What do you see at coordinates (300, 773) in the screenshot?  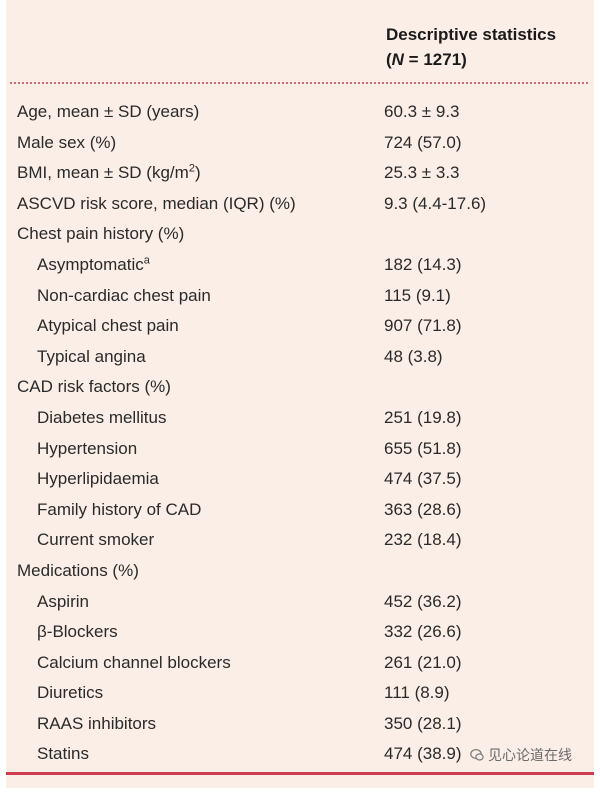 I see `table-bottom-rule` at bounding box center [300, 773].